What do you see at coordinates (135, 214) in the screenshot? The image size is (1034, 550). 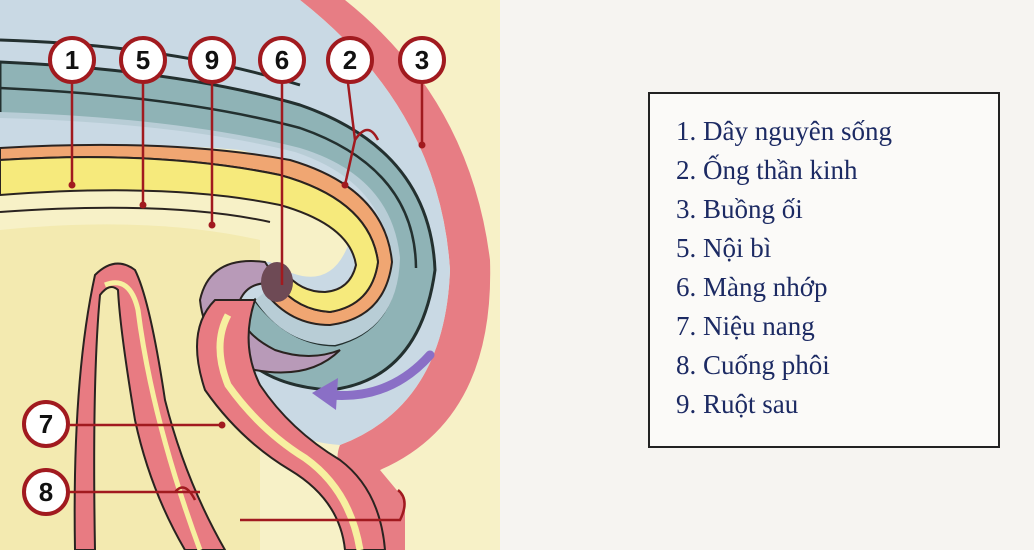 I see `hindgut-lining` at bounding box center [135, 214].